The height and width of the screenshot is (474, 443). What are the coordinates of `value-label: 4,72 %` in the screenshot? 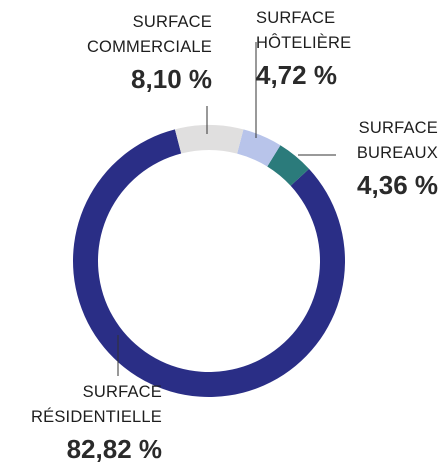 It's located at (296, 75).